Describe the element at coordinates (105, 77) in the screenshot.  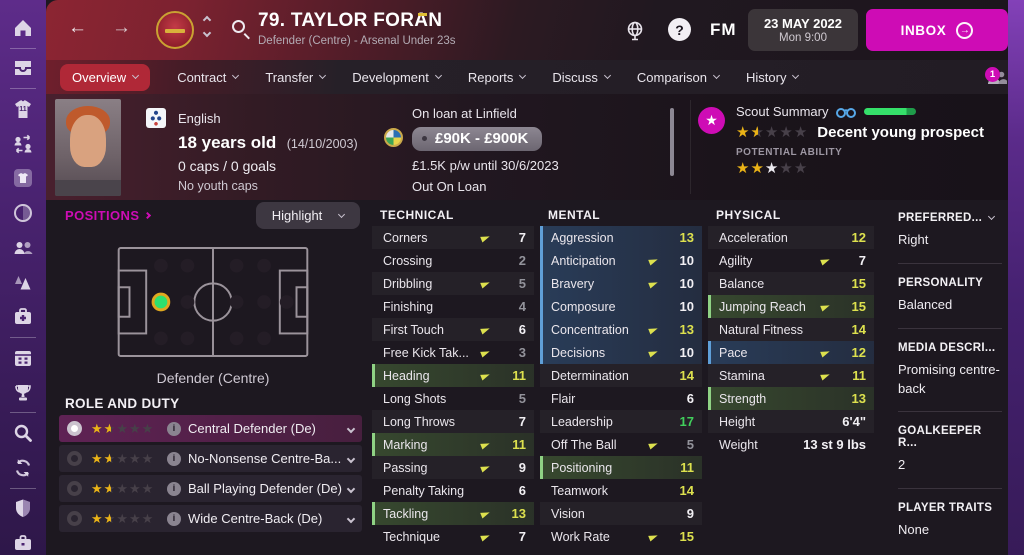
I see `tab-overview: Overview` at that location.